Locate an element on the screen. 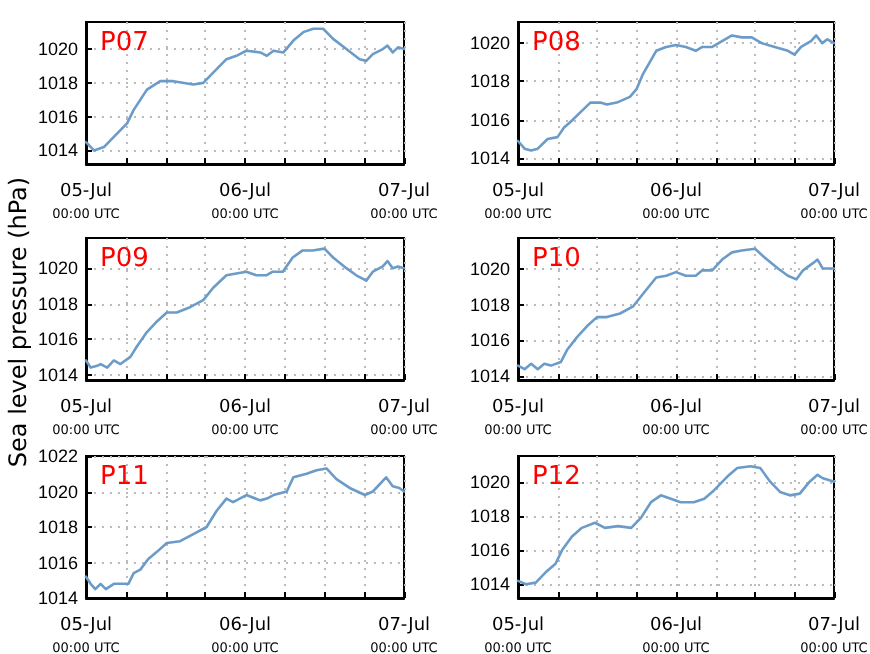 This screenshot has height=654, width=870. chart-title: P09 is located at coordinates (124, 259).